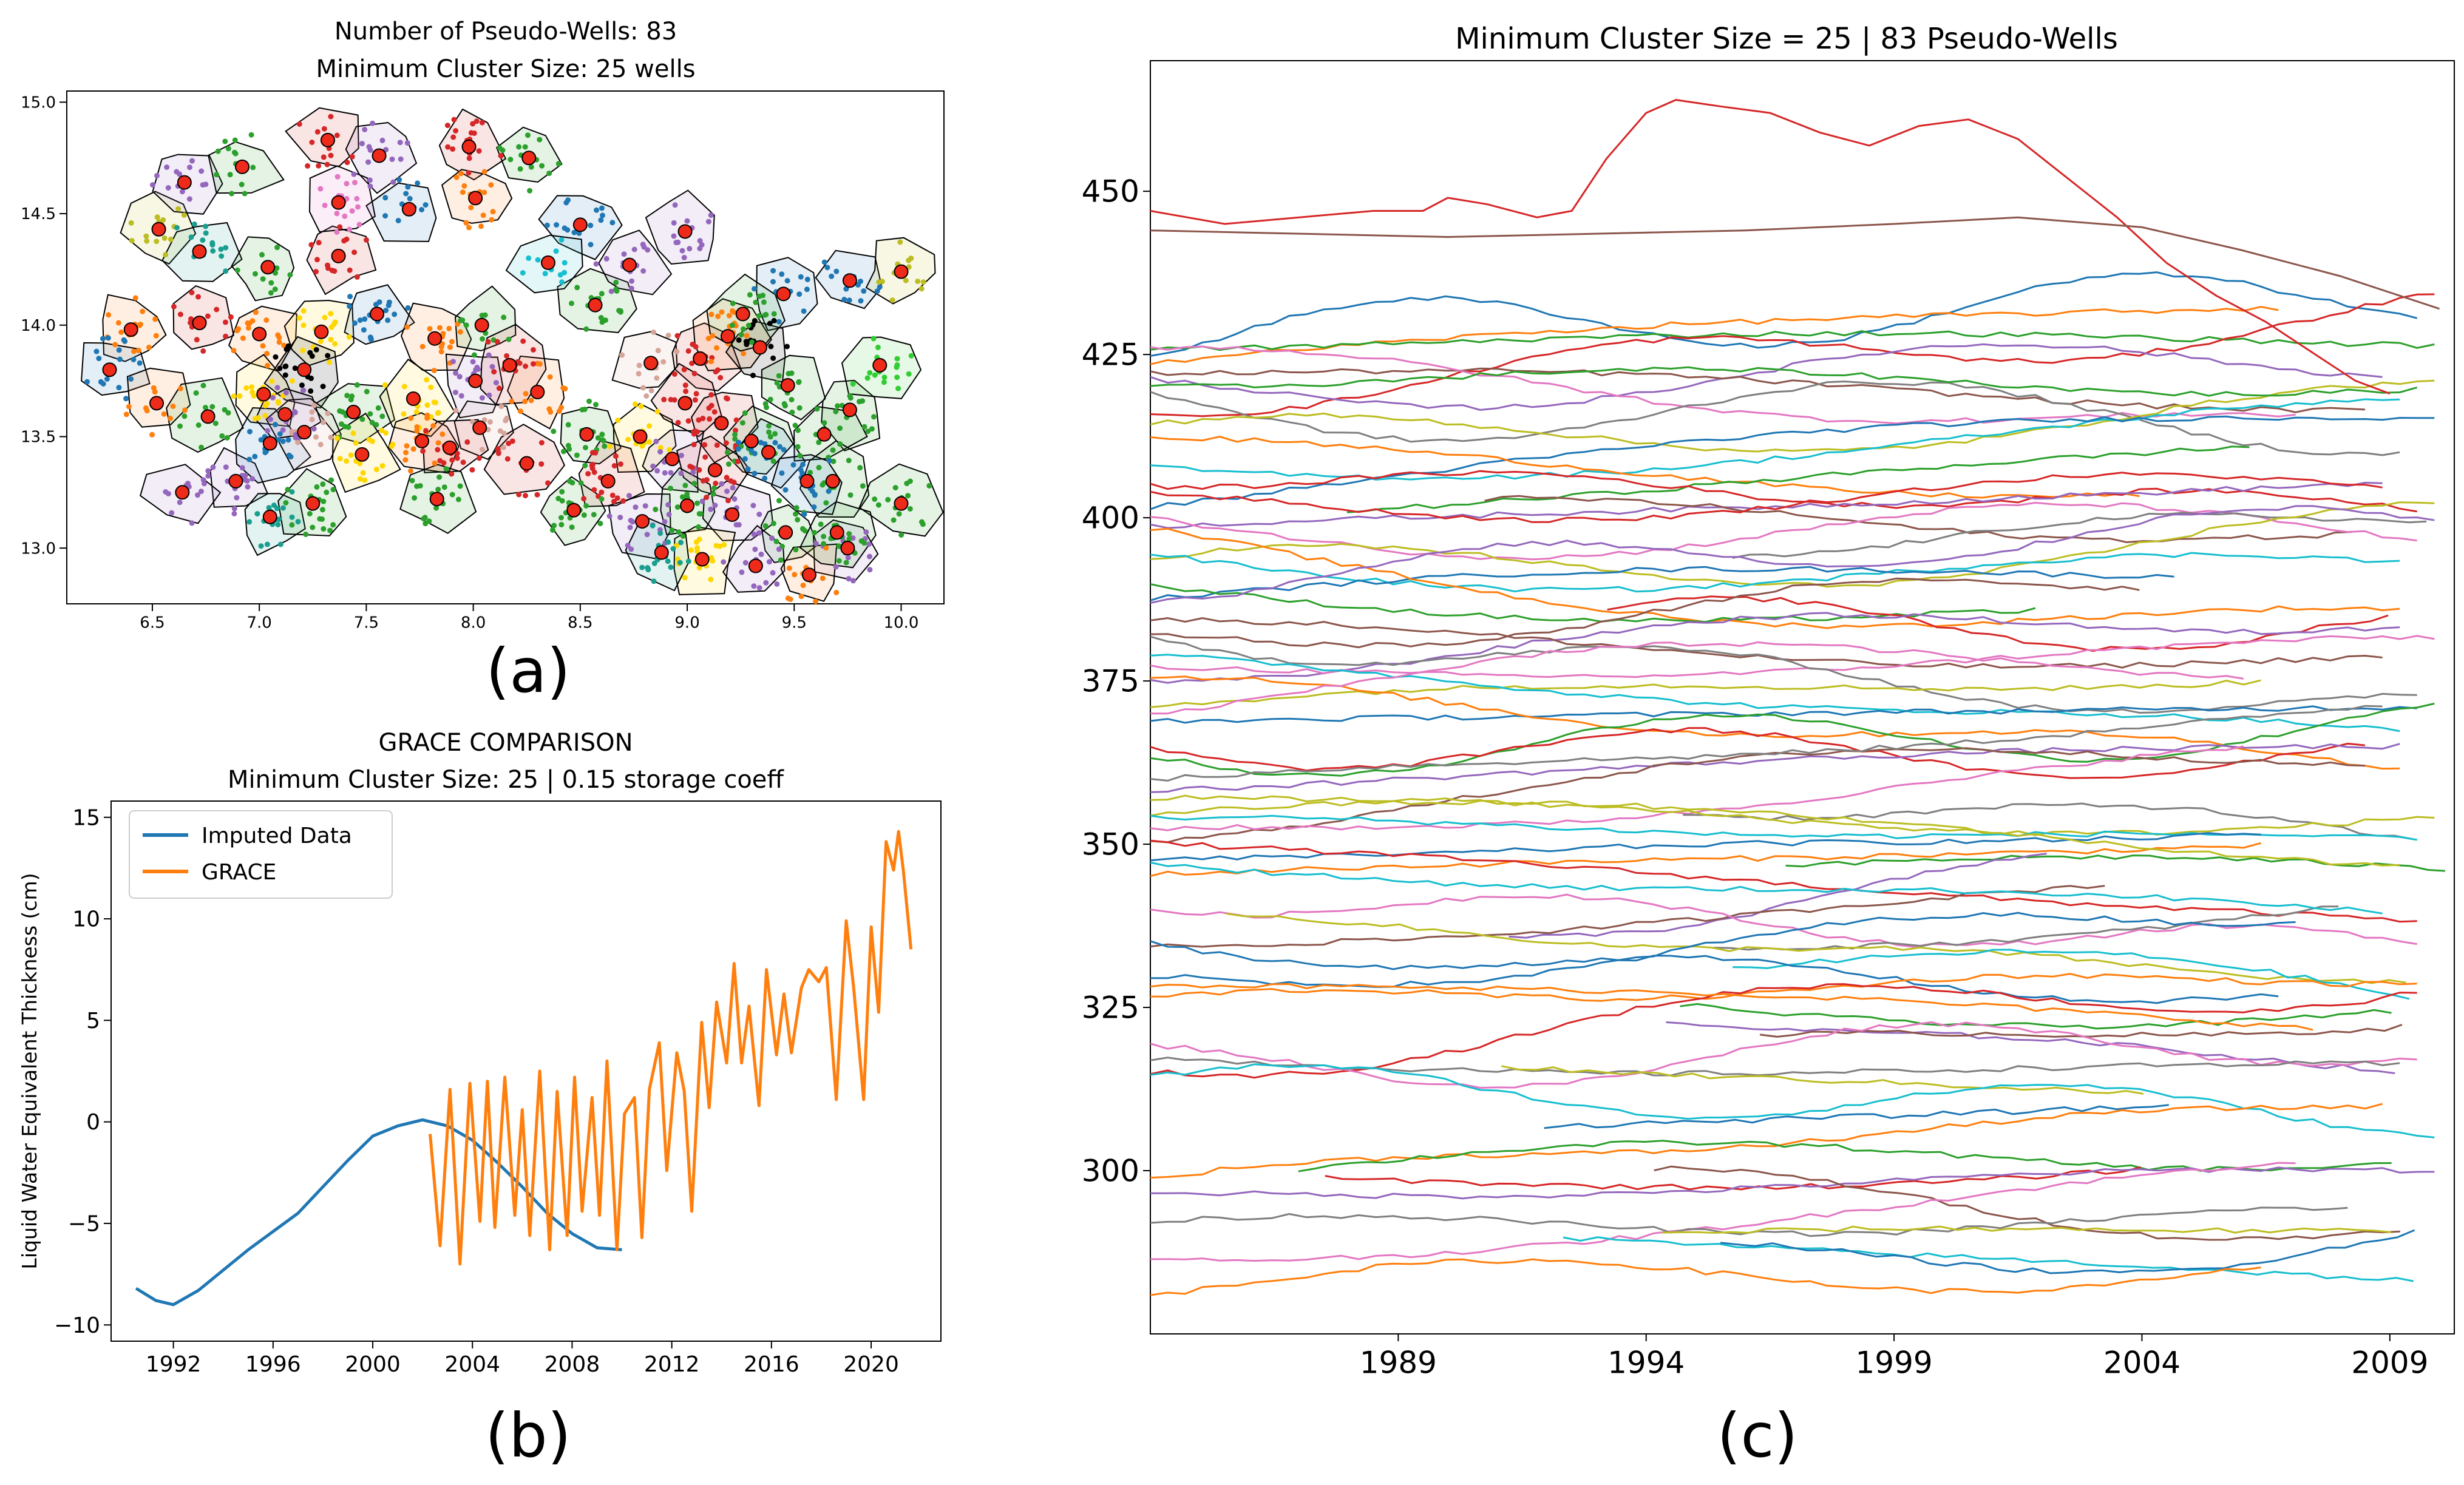 The width and height of the screenshot is (2464, 1485). Describe the element at coordinates (2389, 1363) in the screenshot. I see `panel-c-xtick-label: 2009` at that location.